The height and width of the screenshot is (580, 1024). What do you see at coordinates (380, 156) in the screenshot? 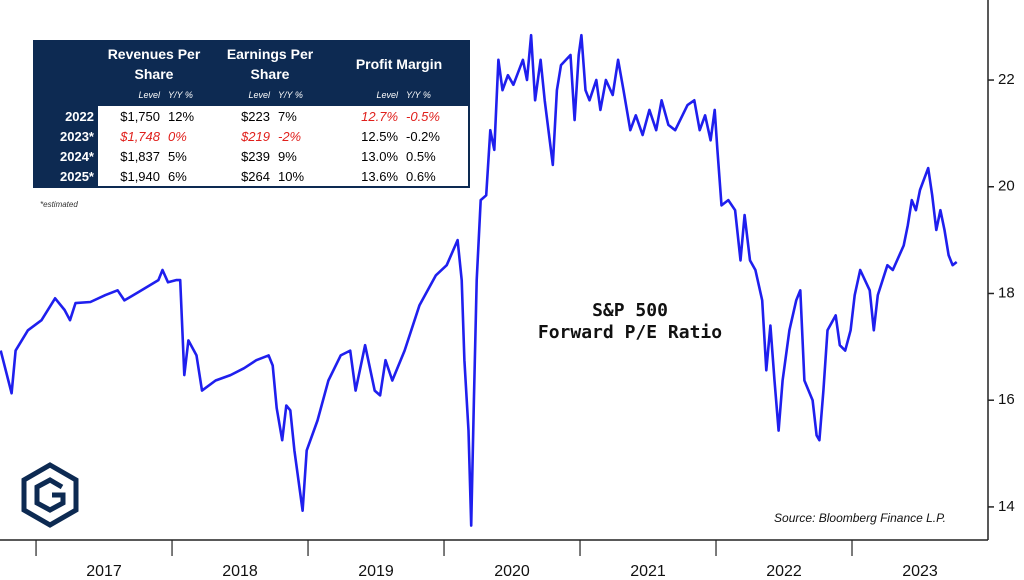
I see `table-cell: 13.0%` at bounding box center [380, 156].